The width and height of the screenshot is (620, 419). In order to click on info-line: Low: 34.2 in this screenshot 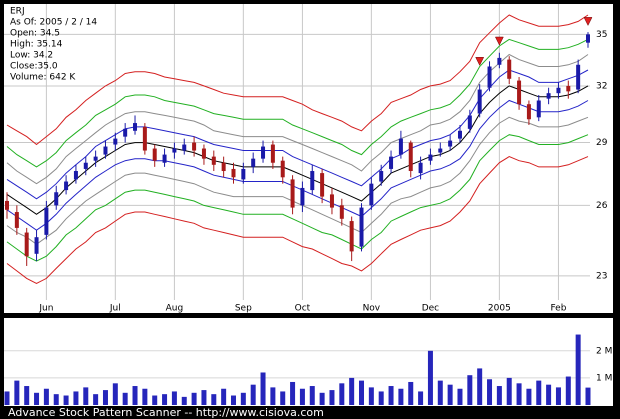, I will do `click(31, 56)`.